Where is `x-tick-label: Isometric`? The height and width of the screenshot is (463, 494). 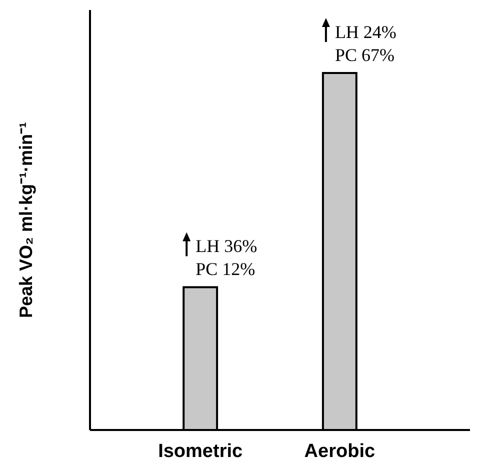
x-tick-label: Isometric is located at coordinates (200, 451).